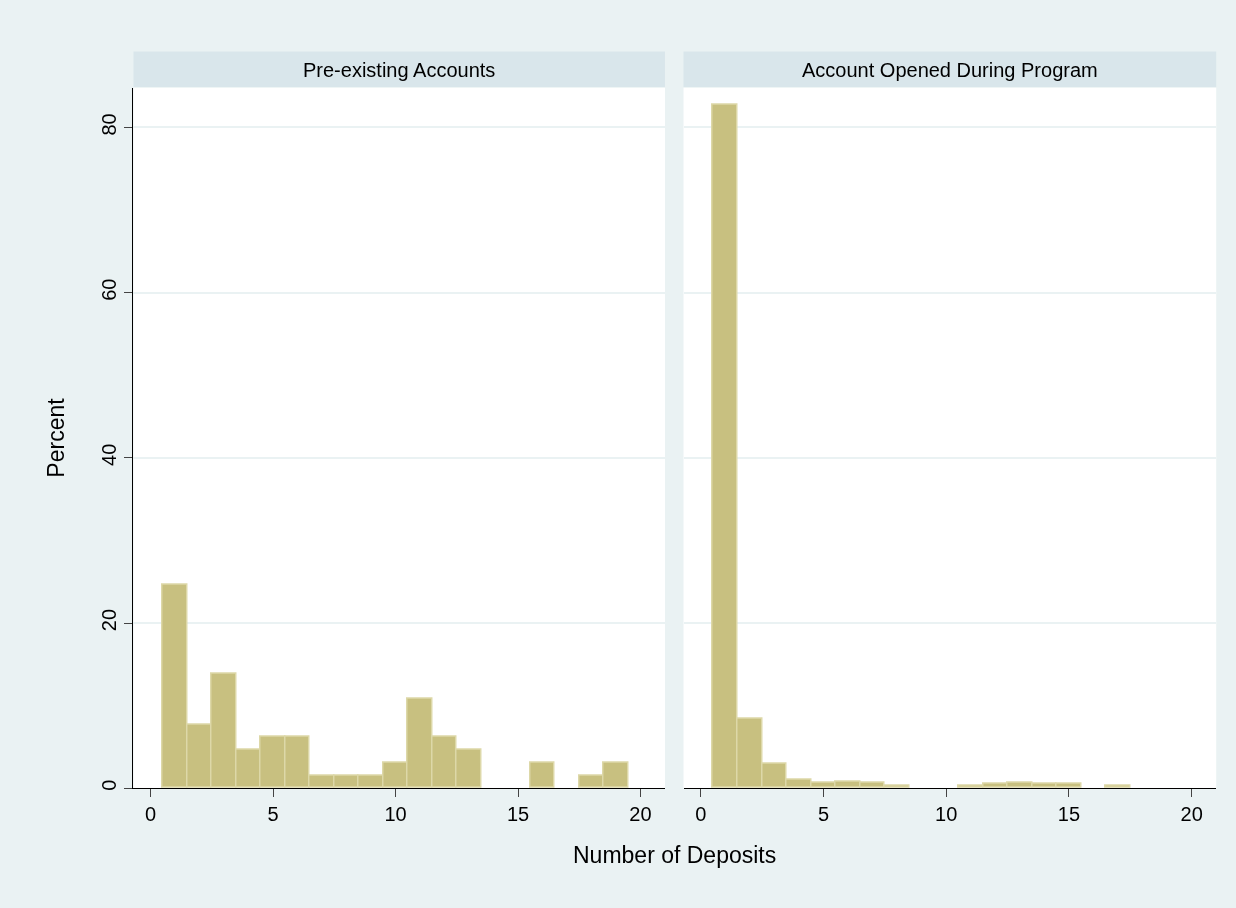 This screenshot has width=1236, height=908. I want to click on chart-title: Account Opened During Program, so click(950, 70).